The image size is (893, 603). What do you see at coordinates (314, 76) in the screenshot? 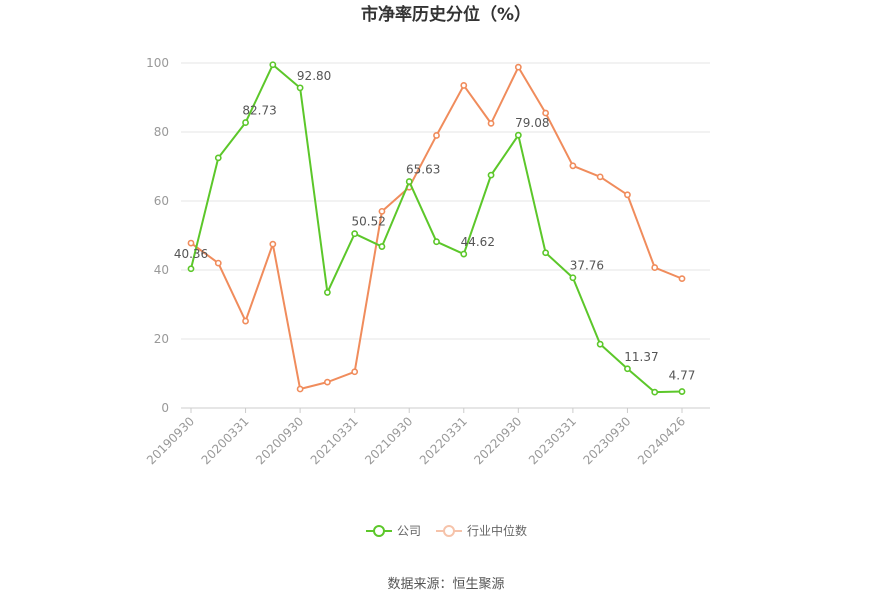
I see `data-label: 92.80` at bounding box center [314, 76].